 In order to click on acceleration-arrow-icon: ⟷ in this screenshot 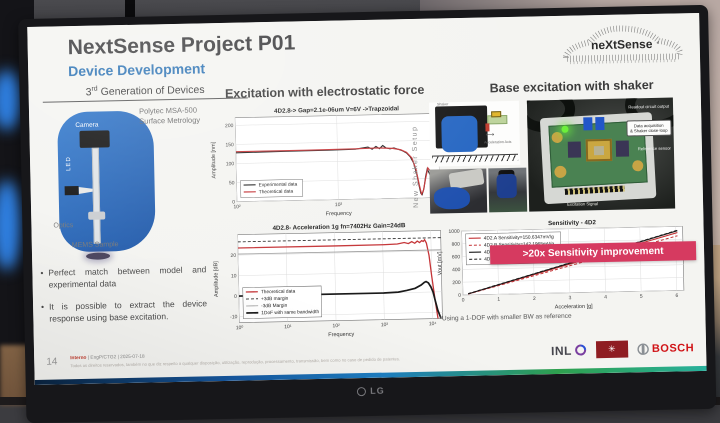, I will do `click(500, 136)`.